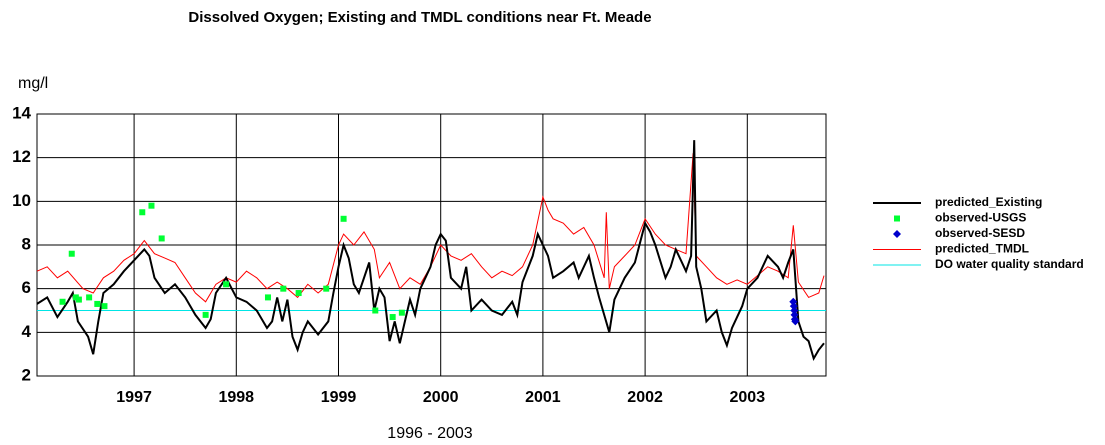 This screenshot has height=445, width=1105. I want to click on legend-label: observed-SESD, so click(980, 233).